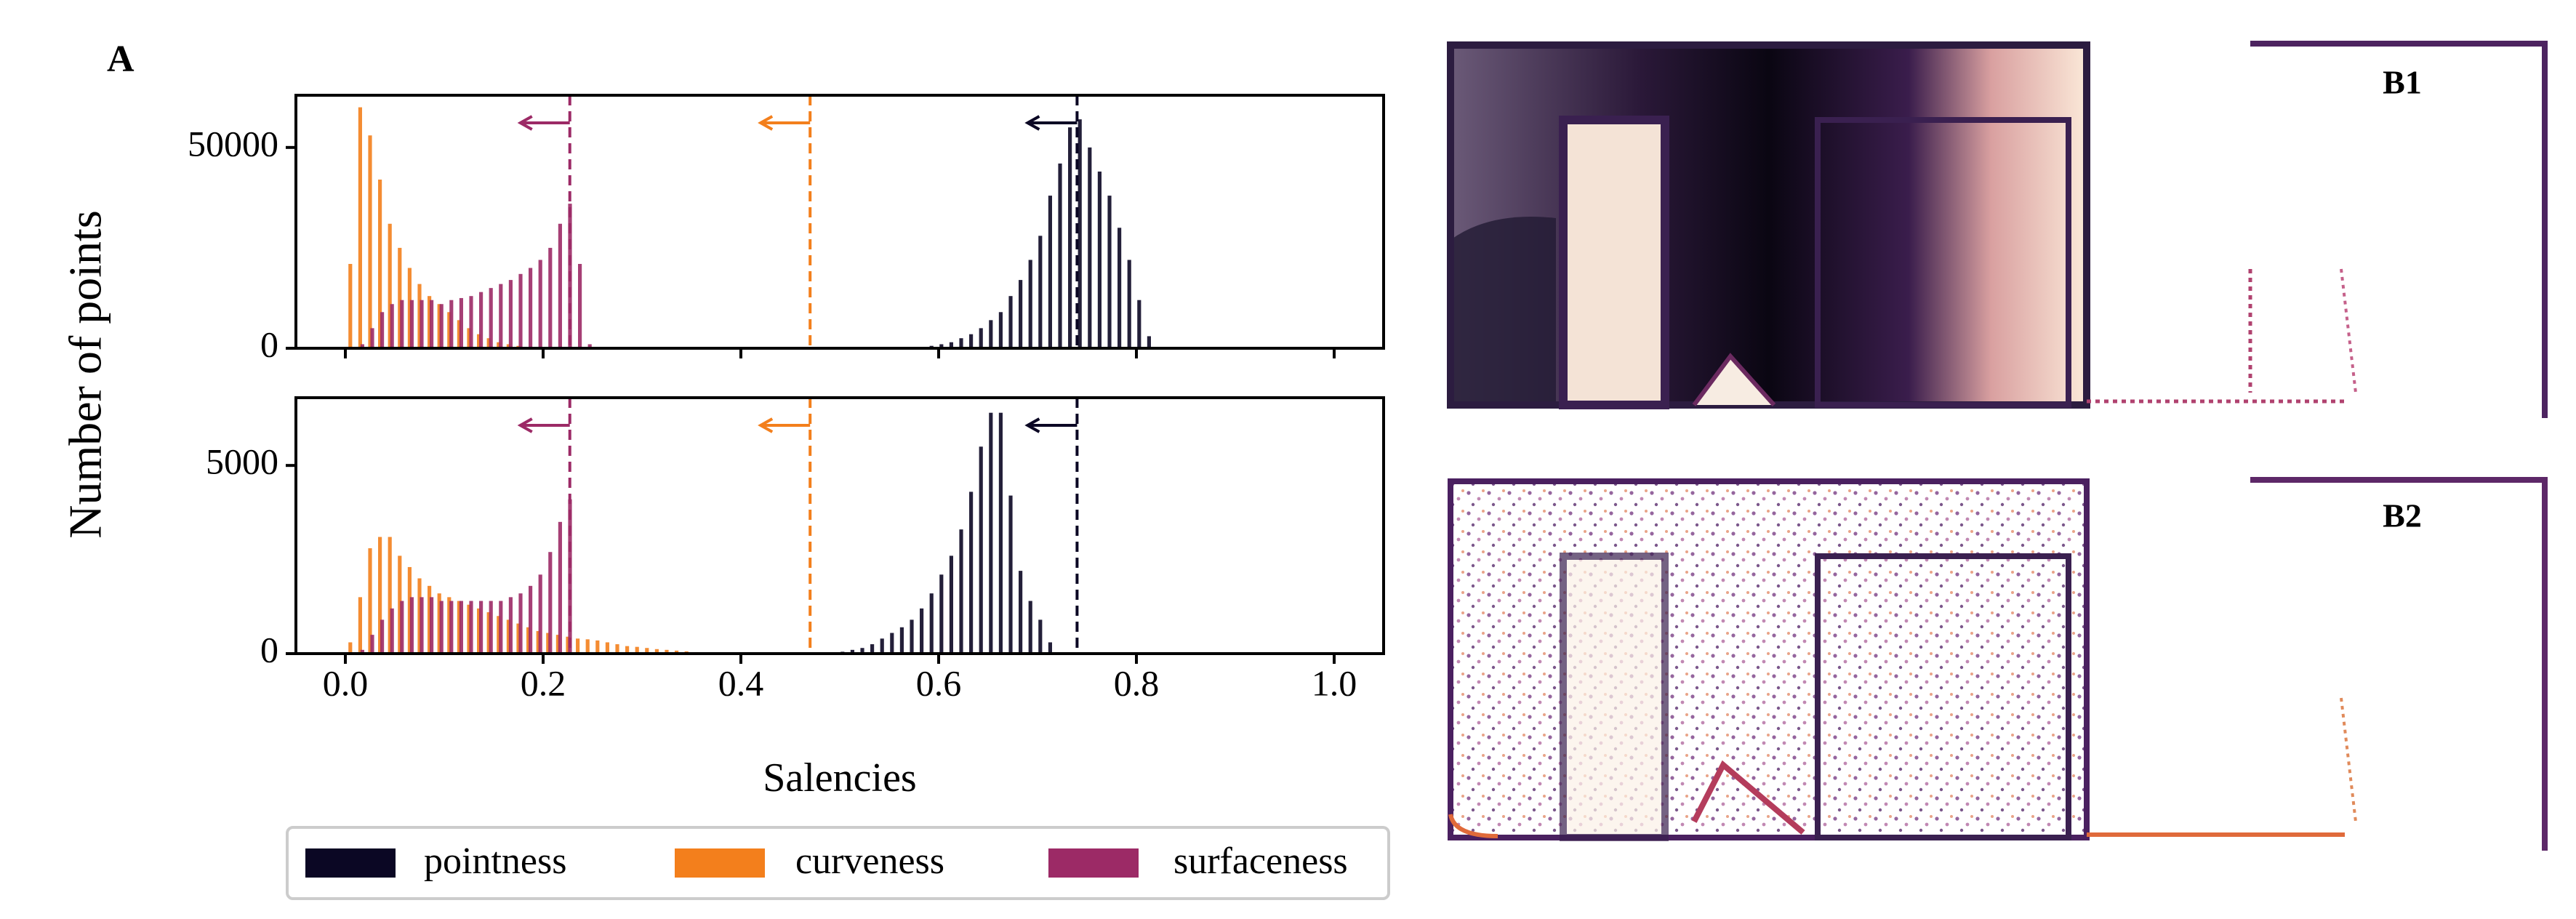 Image resolution: width=2576 pixels, height=919 pixels. What do you see at coordinates (233, 143) in the screenshot?
I see `y-tick-label: 50000` at bounding box center [233, 143].